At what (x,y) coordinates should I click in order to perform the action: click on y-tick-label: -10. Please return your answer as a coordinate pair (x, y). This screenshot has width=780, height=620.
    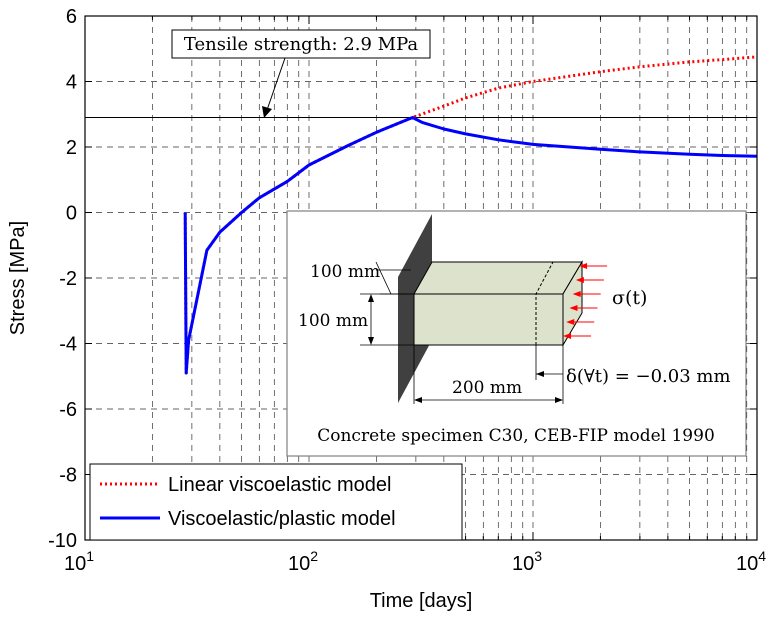
    Looking at the image, I should click on (62, 541).